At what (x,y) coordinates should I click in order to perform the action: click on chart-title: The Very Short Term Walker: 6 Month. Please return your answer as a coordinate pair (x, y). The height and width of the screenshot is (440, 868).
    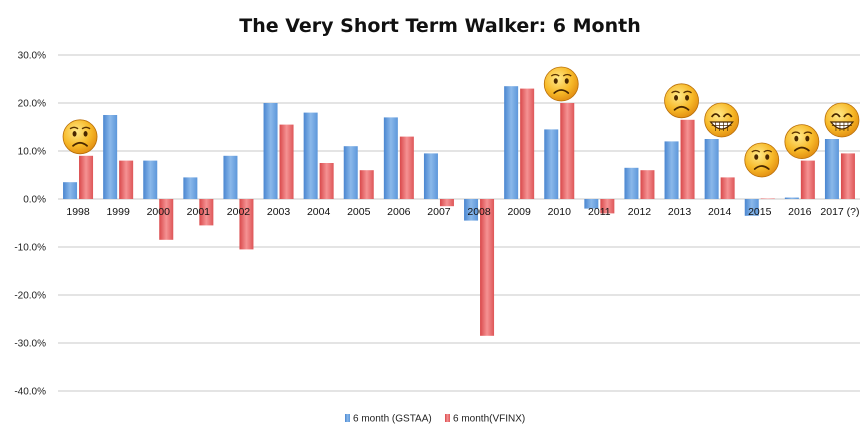
    Looking at the image, I should click on (440, 26).